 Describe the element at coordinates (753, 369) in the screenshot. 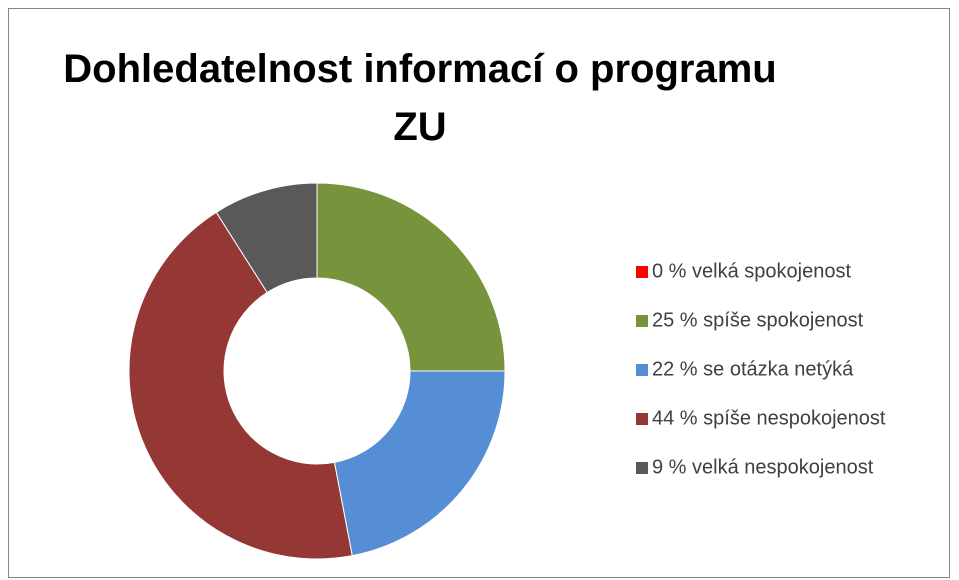

I see `legend-label: 22 % se otázka netýká` at that location.